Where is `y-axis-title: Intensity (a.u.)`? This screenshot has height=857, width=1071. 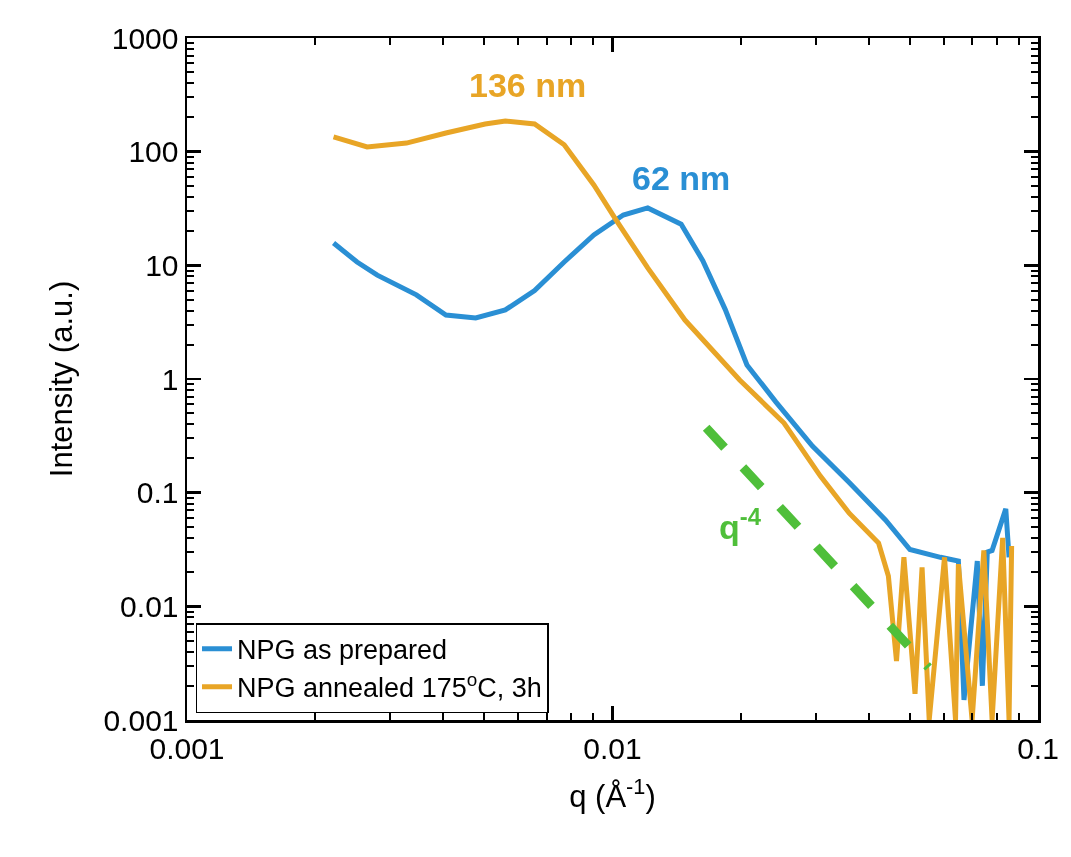
y-axis-title: Intensity (a.u.) is located at coordinates (61, 379).